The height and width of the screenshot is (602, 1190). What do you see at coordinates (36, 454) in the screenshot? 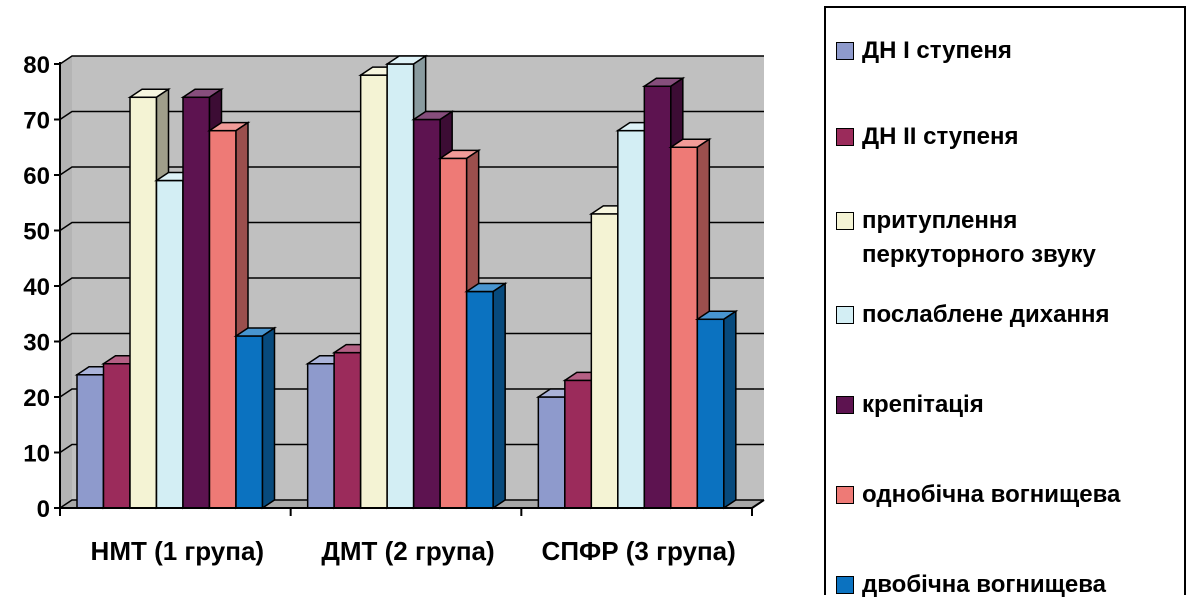
I see `y-tick-label: 10` at bounding box center [36, 454].